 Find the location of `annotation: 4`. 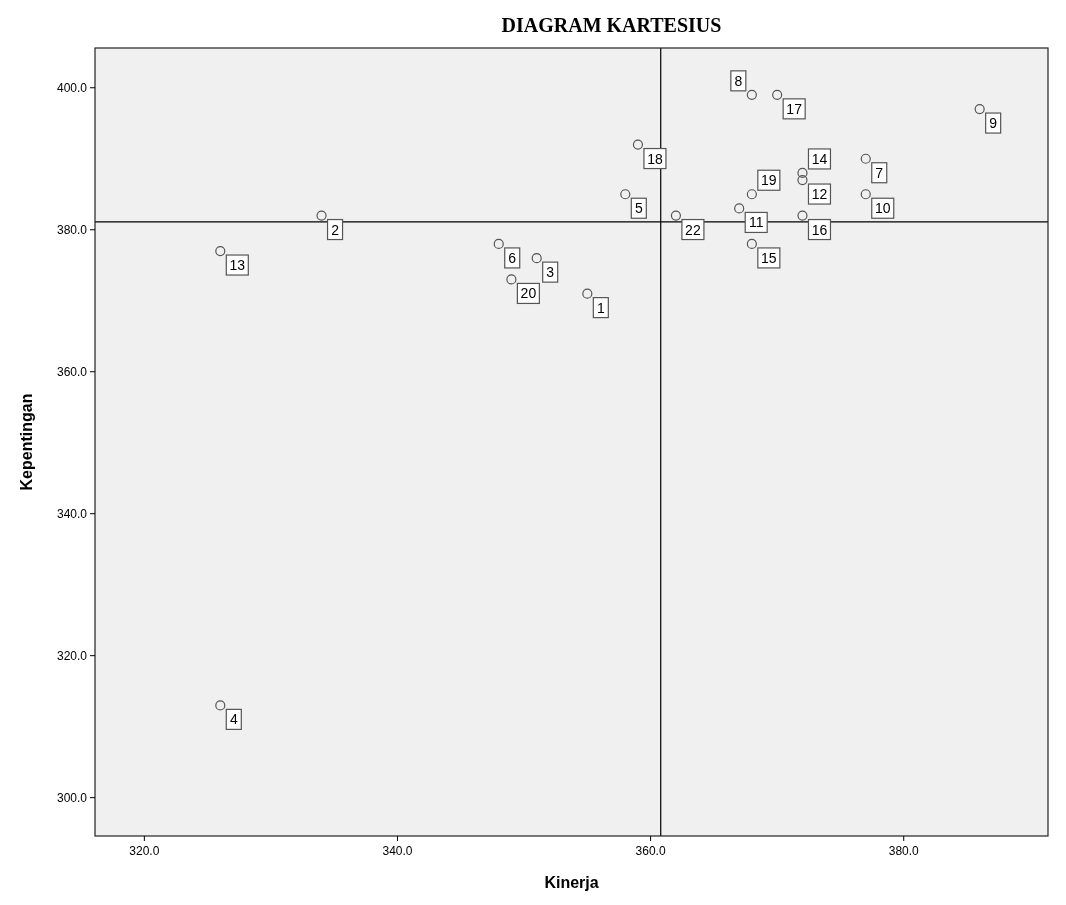

annotation: 4 is located at coordinates (233, 719).